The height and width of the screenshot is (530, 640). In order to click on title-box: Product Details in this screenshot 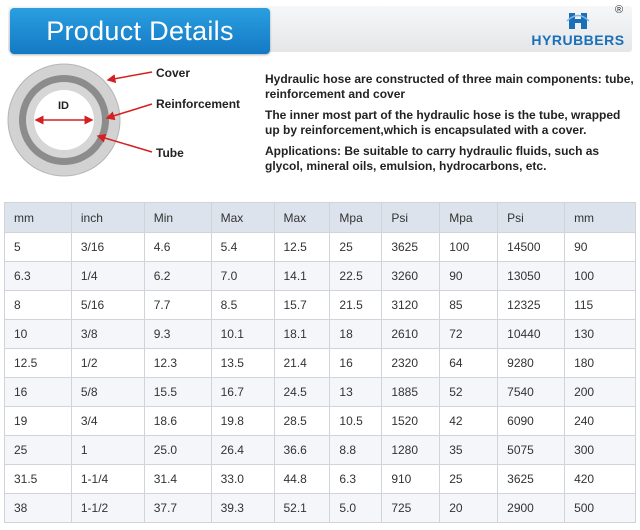, I will do `click(140, 31)`.